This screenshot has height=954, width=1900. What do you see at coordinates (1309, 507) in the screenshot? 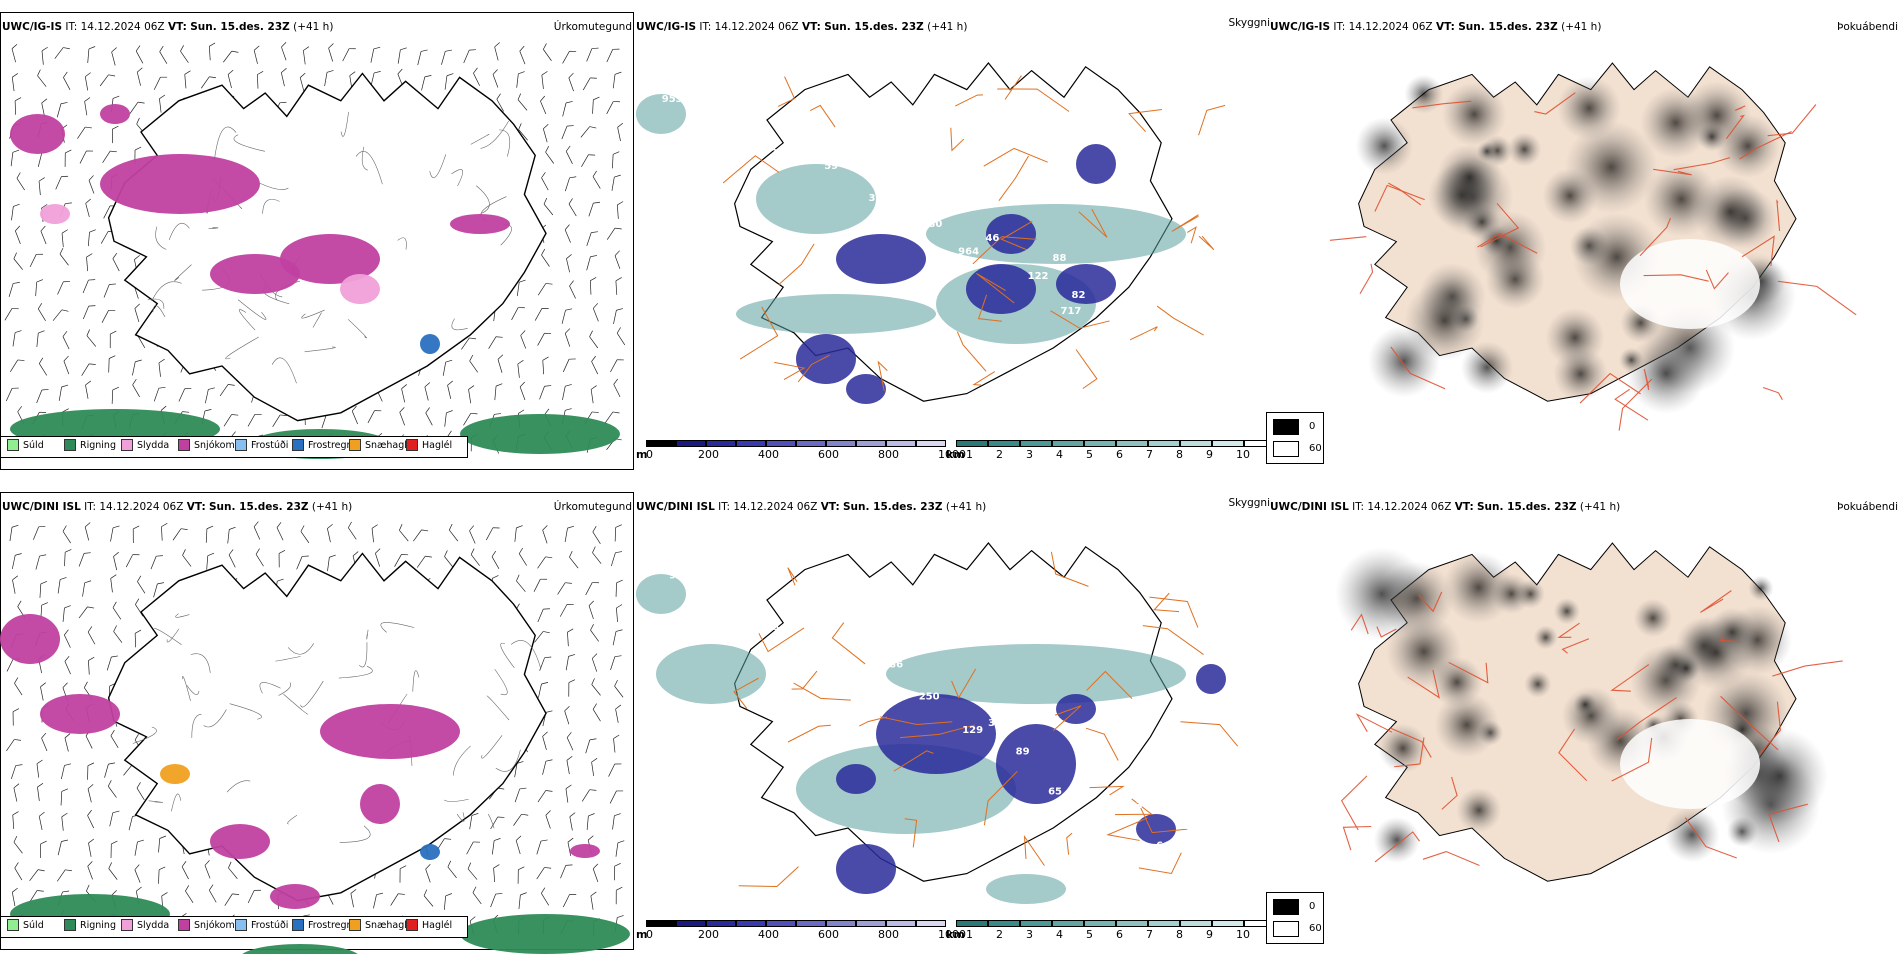
I see `model-name: UWC/DINI ISL` at bounding box center [1309, 507].